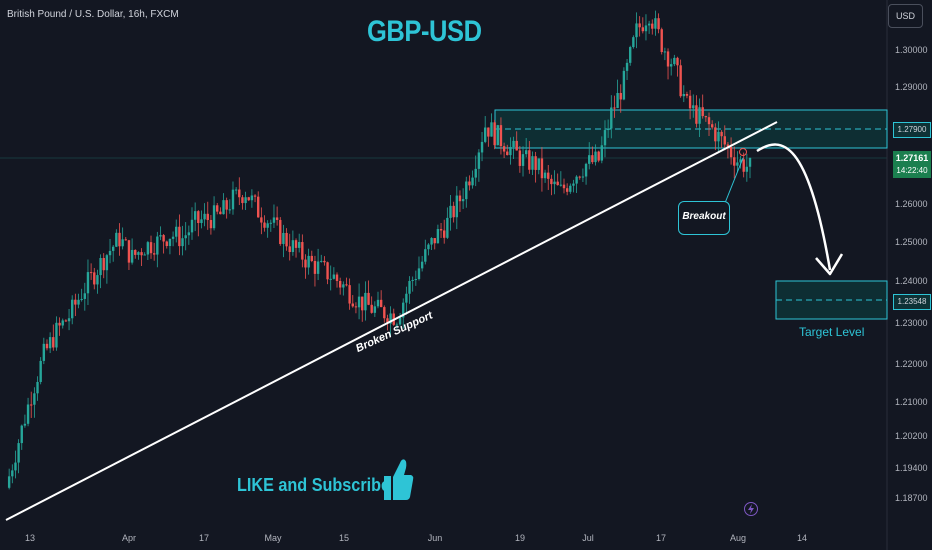 The height and width of the screenshot is (550, 932). What do you see at coordinates (435, 538) in the screenshot?
I see `time-tick: Jun` at bounding box center [435, 538].